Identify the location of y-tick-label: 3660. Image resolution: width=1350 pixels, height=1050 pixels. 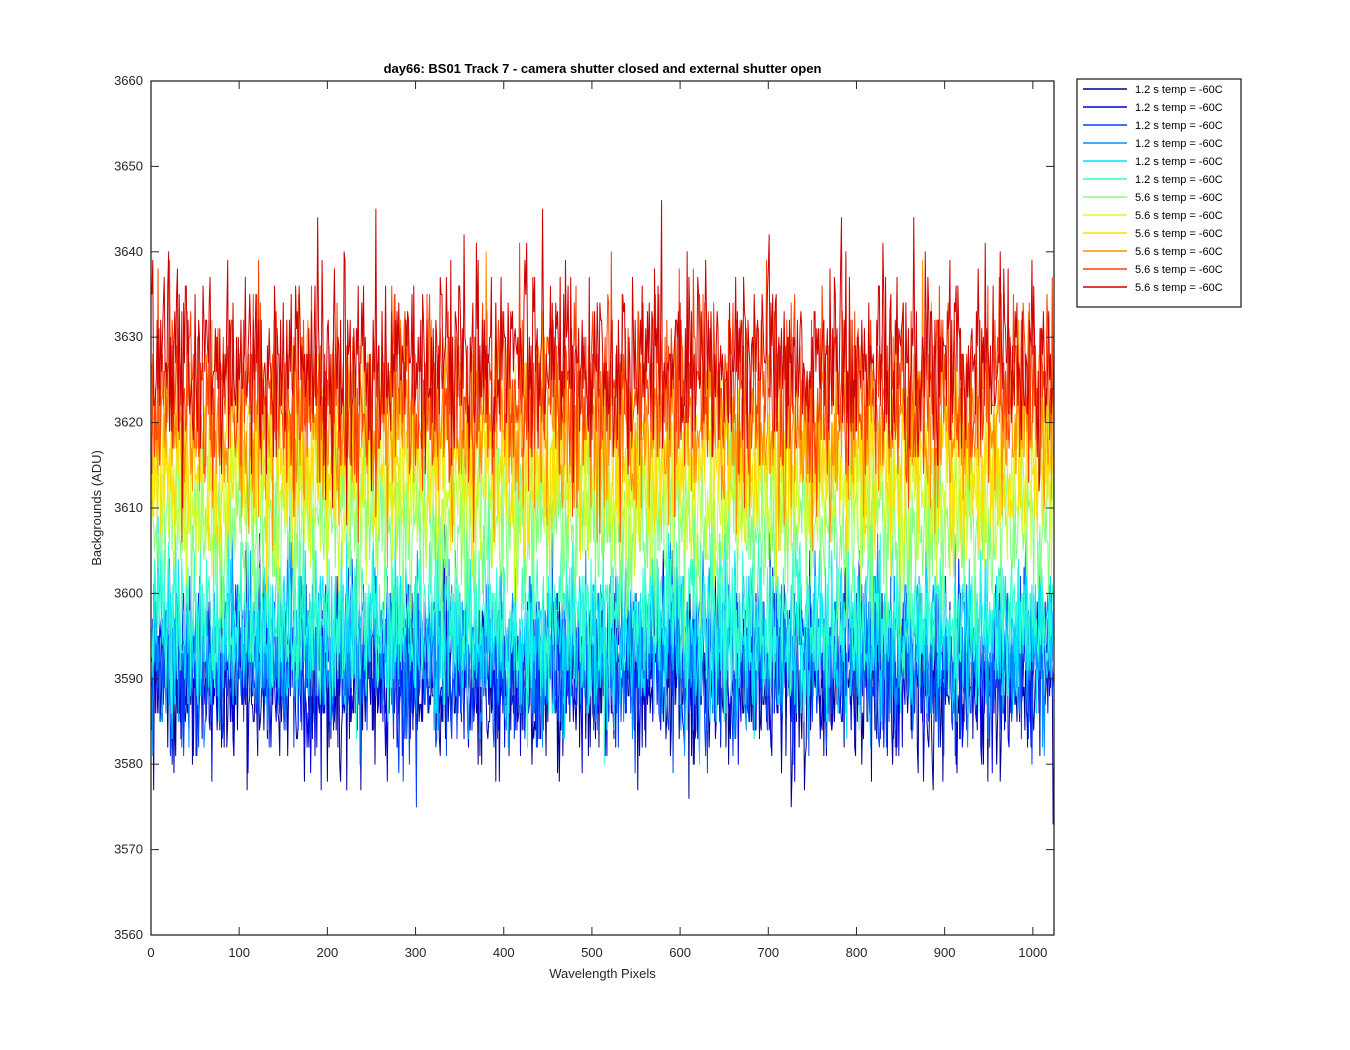
(128, 80).